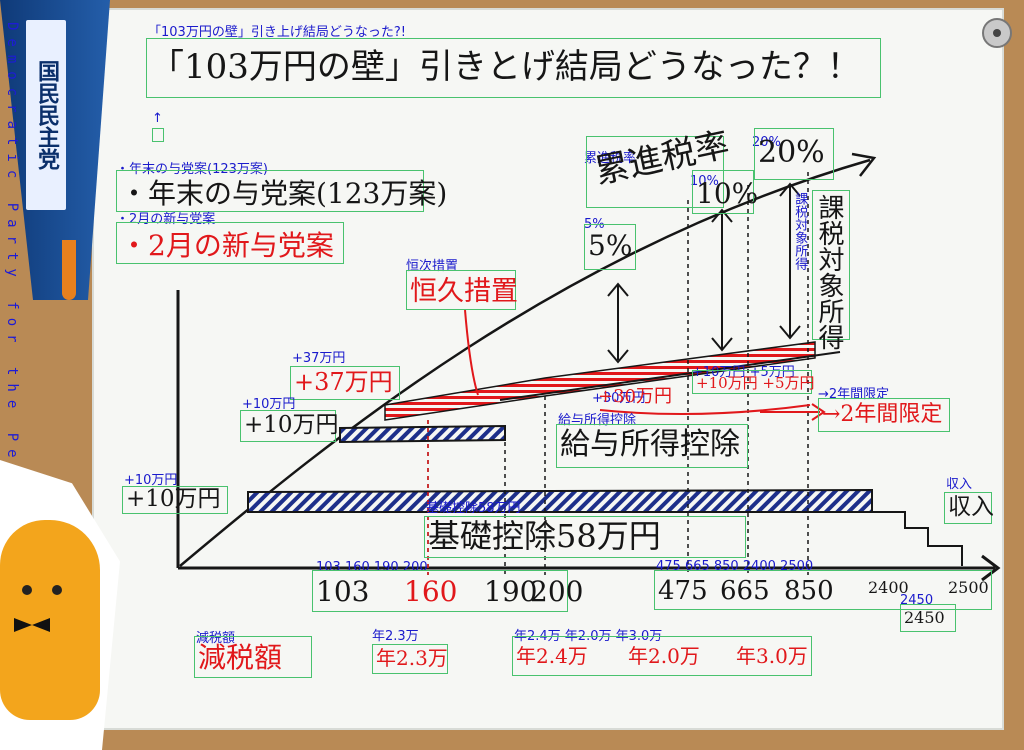  What do you see at coordinates (269, 404) in the screenshot?
I see `plus10a-annotation: +10万円` at bounding box center [269, 404].